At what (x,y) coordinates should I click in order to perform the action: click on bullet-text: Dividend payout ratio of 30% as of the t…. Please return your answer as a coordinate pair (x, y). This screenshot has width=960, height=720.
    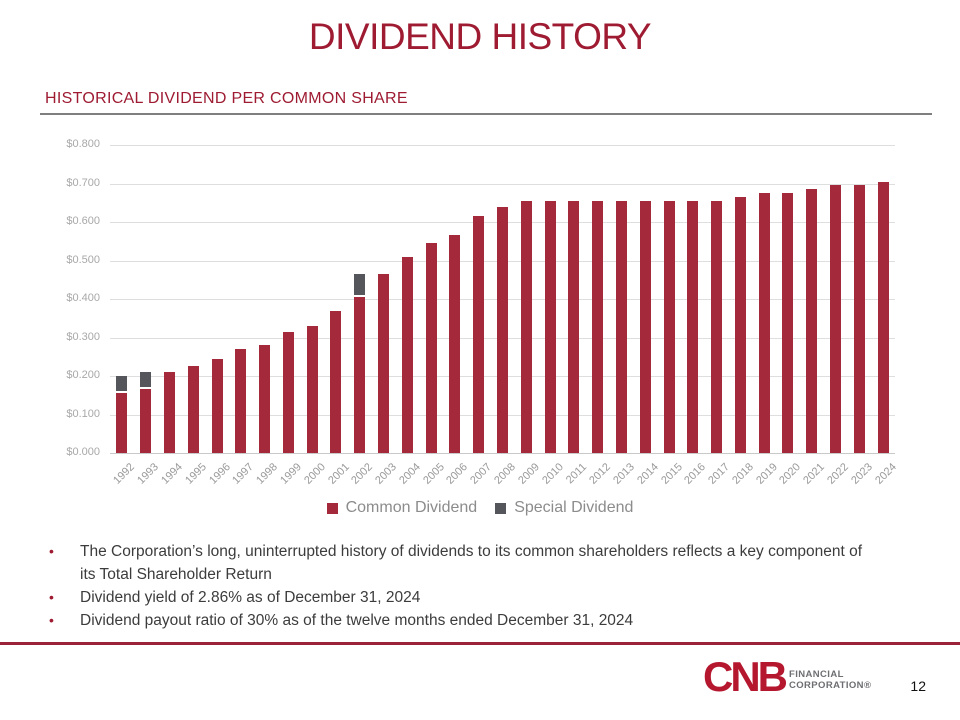
    Looking at the image, I should click on (357, 620).